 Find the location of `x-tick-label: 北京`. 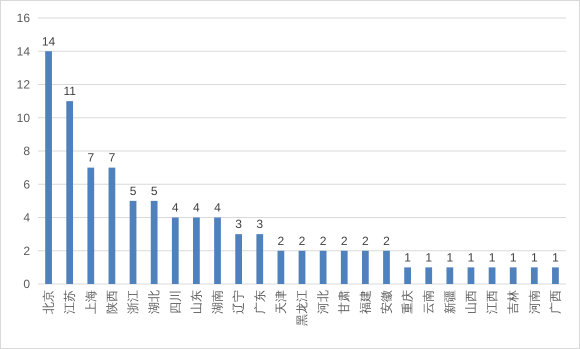

x-tick-label: 北京 is located at coordinates (49, 302).